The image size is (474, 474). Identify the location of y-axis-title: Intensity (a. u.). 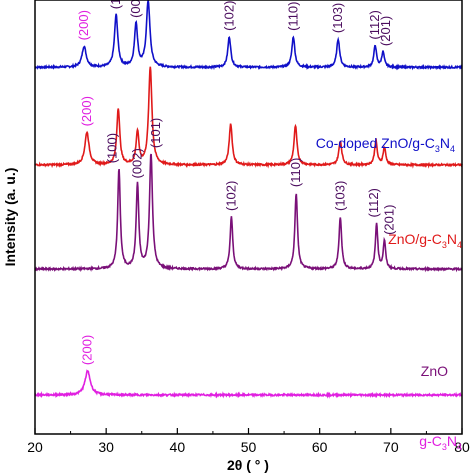
(10, 217).